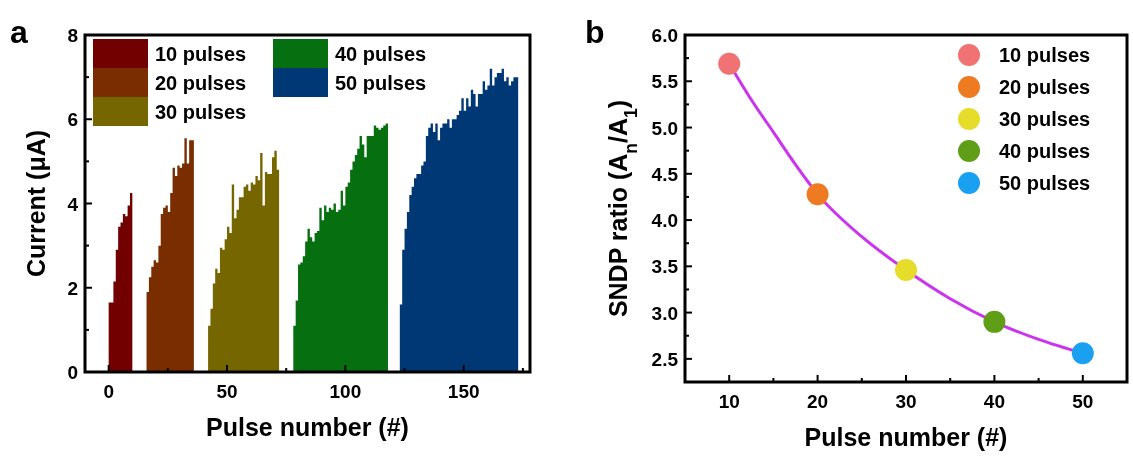  What do you see at coordinates (345, 391) in the screenshot?
I see `x-tick-label: 100` at bounding box center [345, 391].